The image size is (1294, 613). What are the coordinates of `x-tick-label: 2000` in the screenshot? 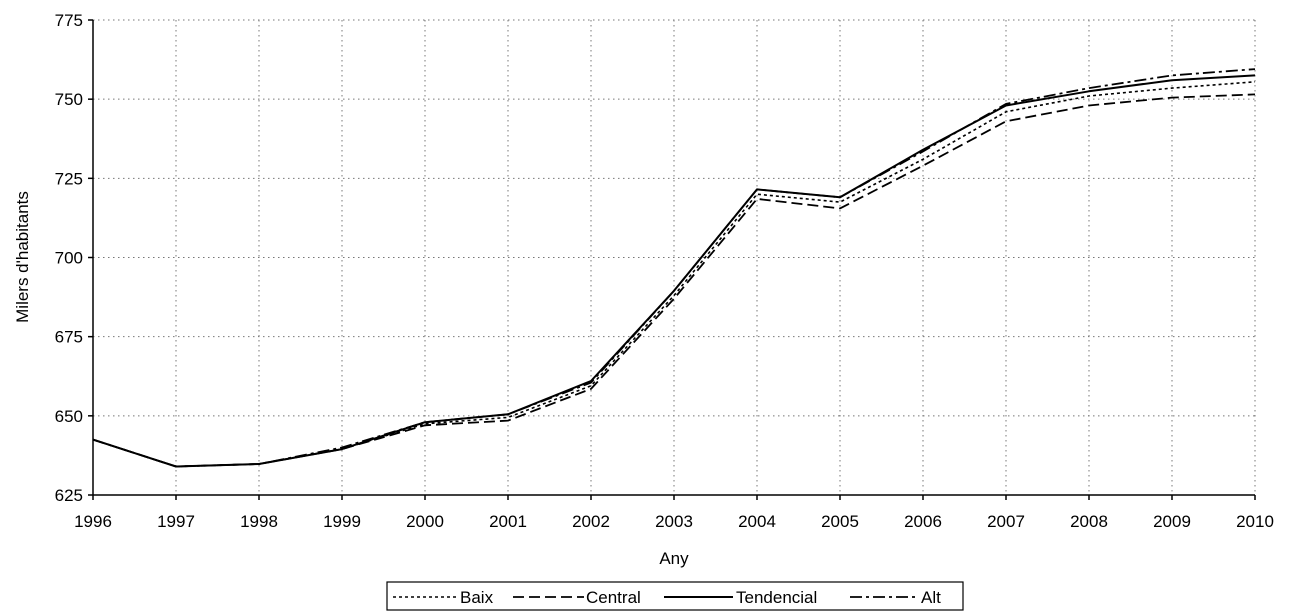 It's located at (425, 521).